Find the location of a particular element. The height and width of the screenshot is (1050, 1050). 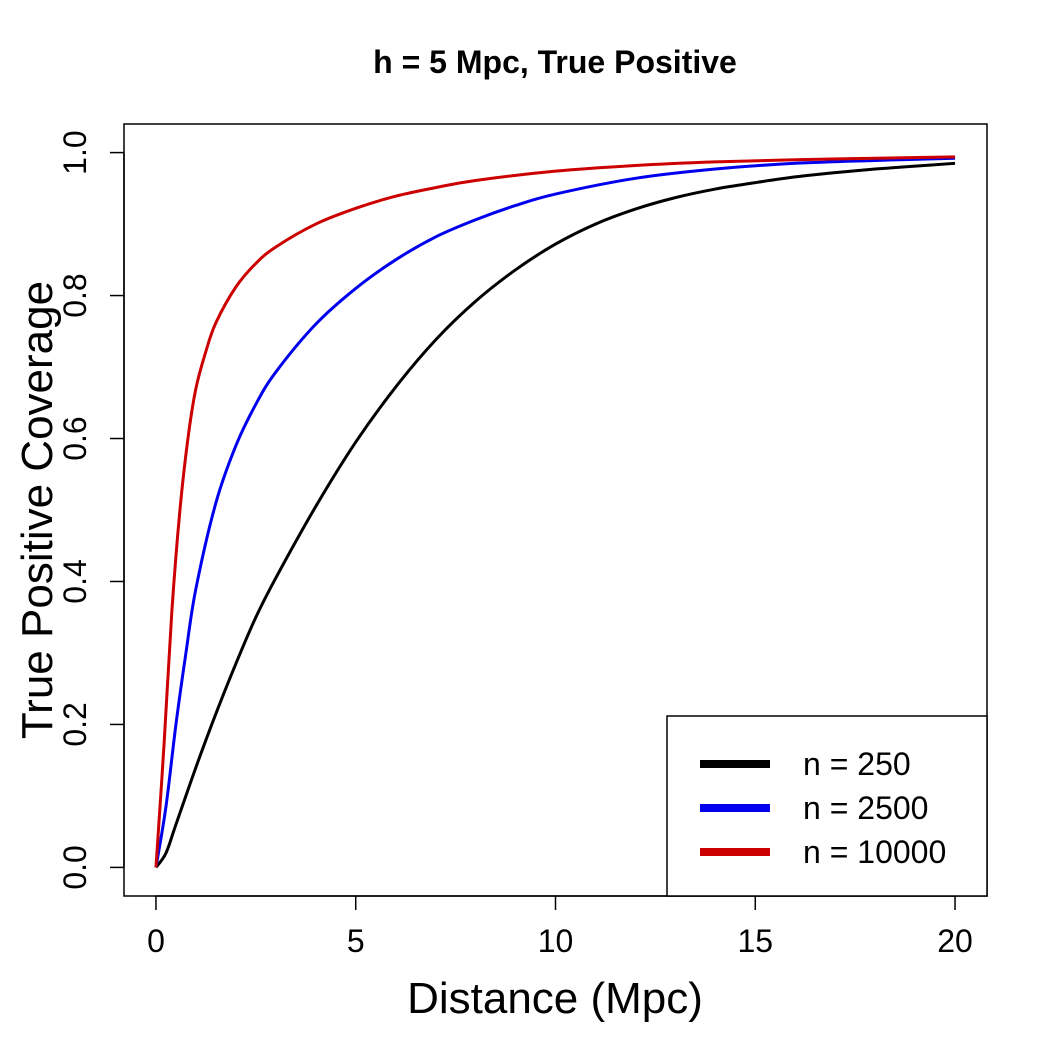

x-axis: 0 5 10 15 20 is located at coordinates (560, 927).